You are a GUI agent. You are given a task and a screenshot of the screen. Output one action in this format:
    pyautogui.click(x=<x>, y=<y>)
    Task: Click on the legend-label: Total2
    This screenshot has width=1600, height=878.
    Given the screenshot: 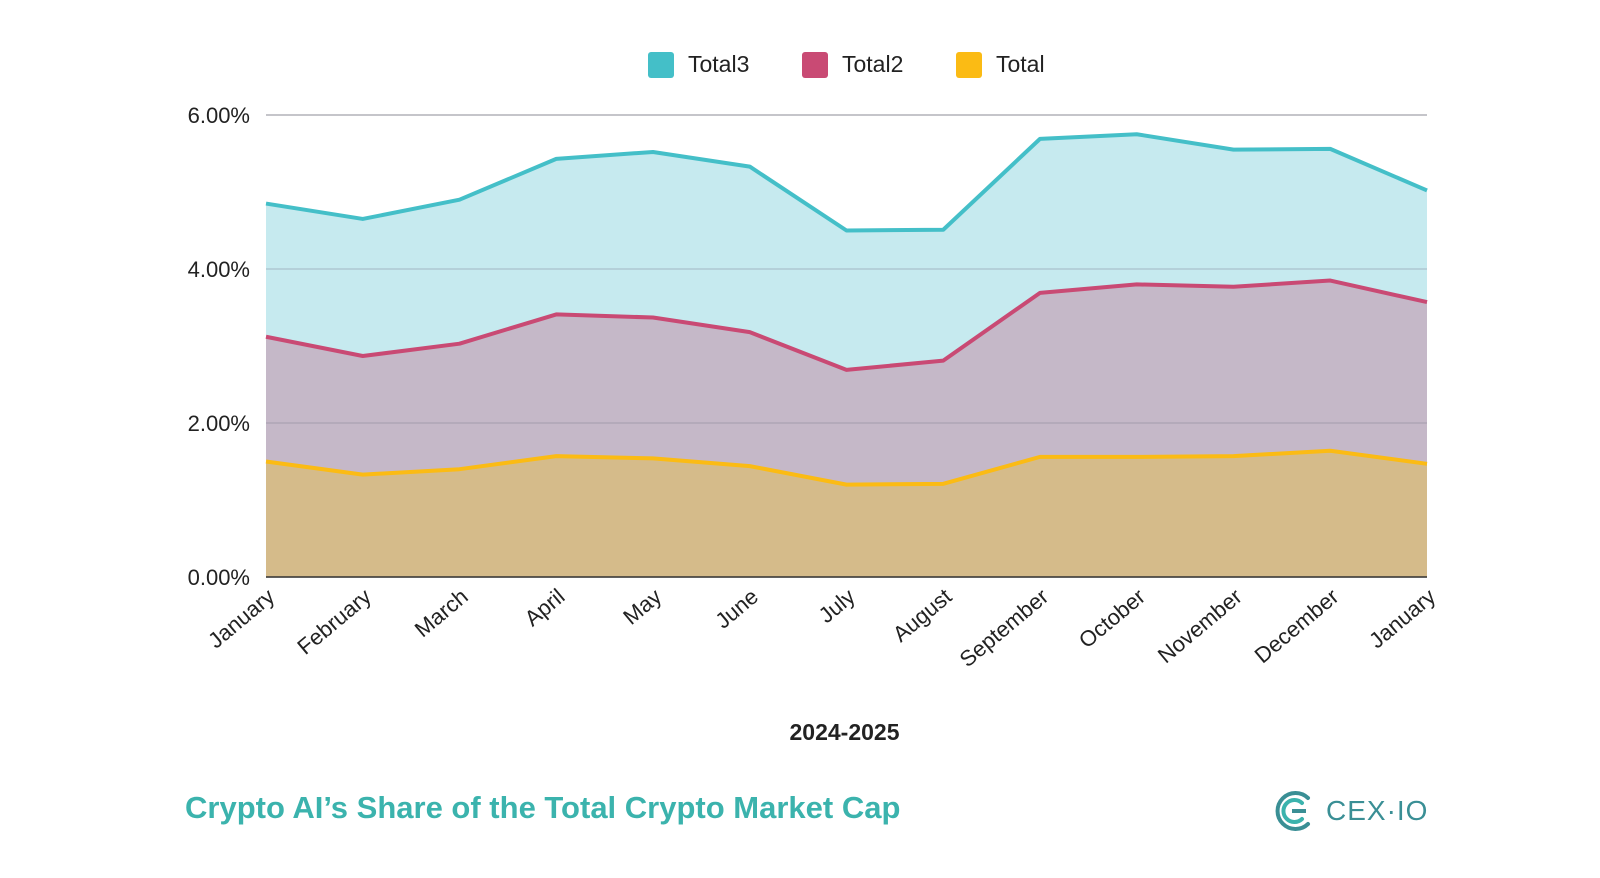 What is the action you would take?
    pyautogui.click(x=872, y=64)
    